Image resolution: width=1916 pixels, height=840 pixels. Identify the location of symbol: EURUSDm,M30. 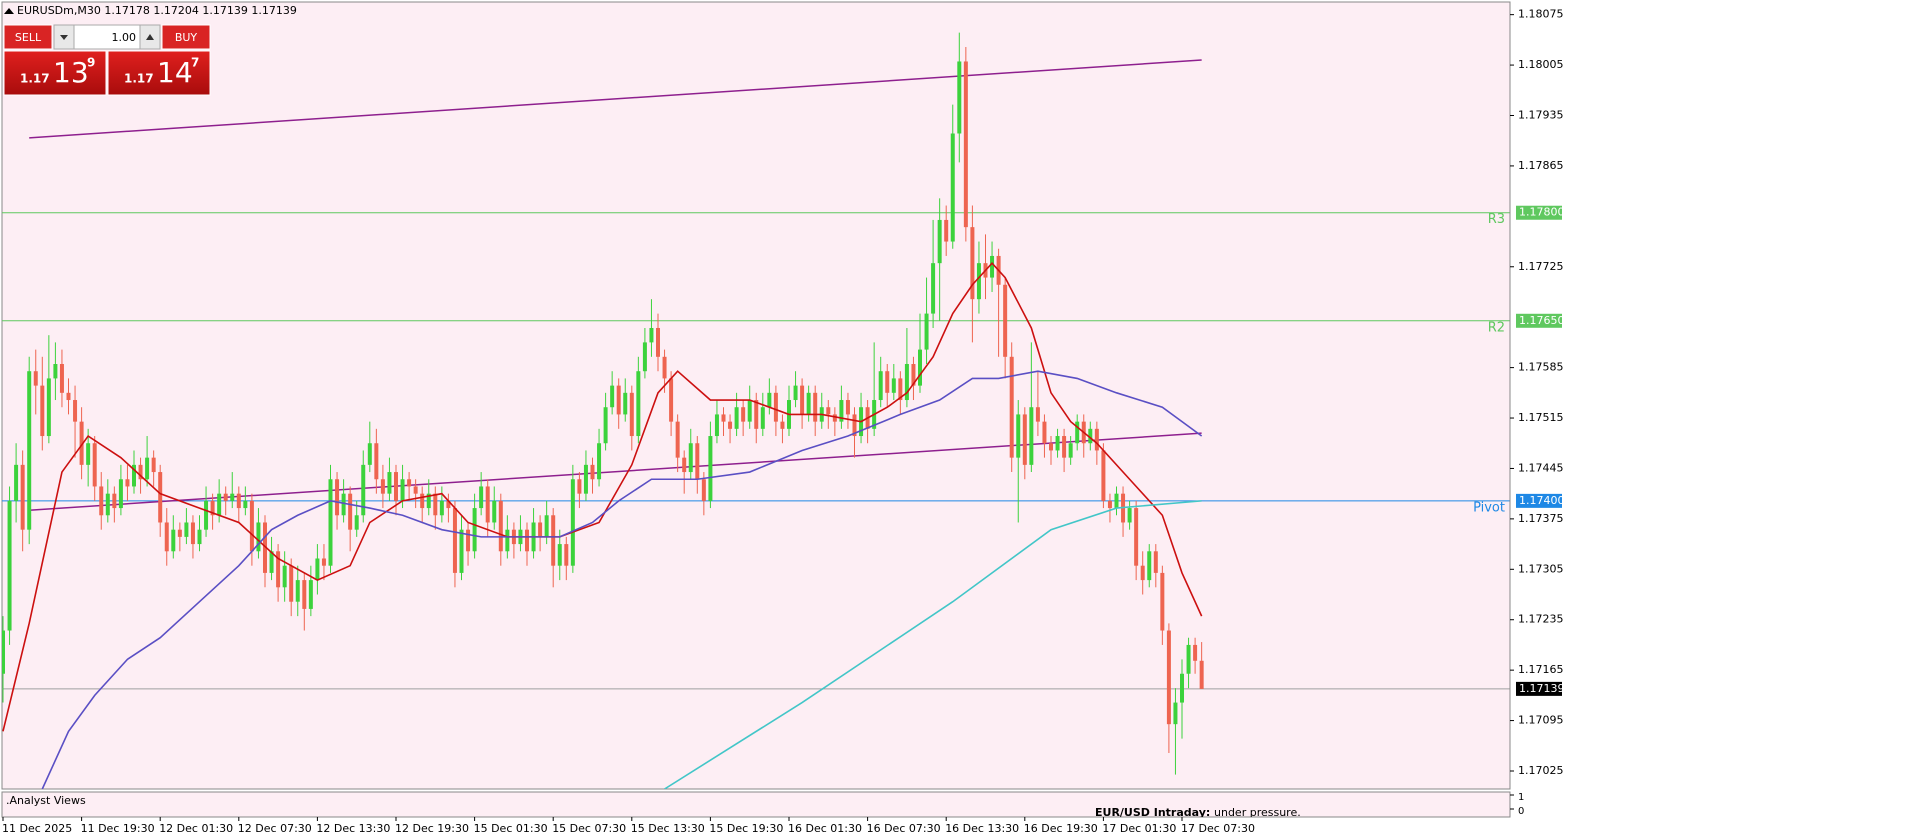
(59, 10).